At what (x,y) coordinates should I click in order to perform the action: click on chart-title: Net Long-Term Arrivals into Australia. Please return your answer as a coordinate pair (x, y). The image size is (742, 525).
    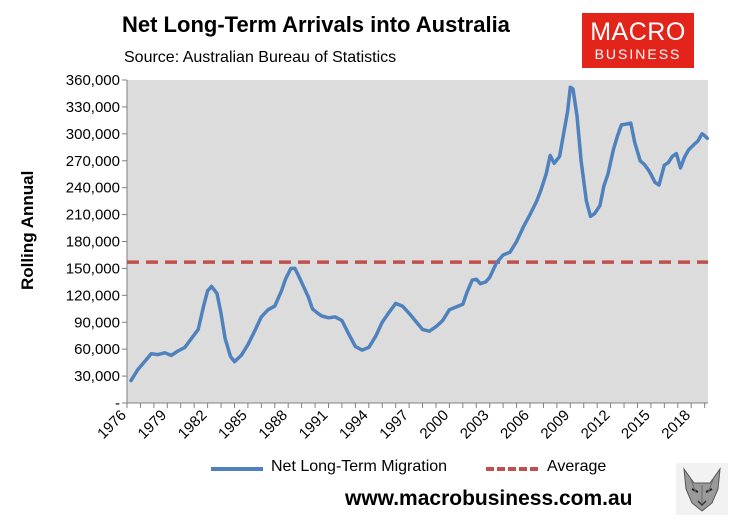
    Looking at the image, I should click on (316, 24).